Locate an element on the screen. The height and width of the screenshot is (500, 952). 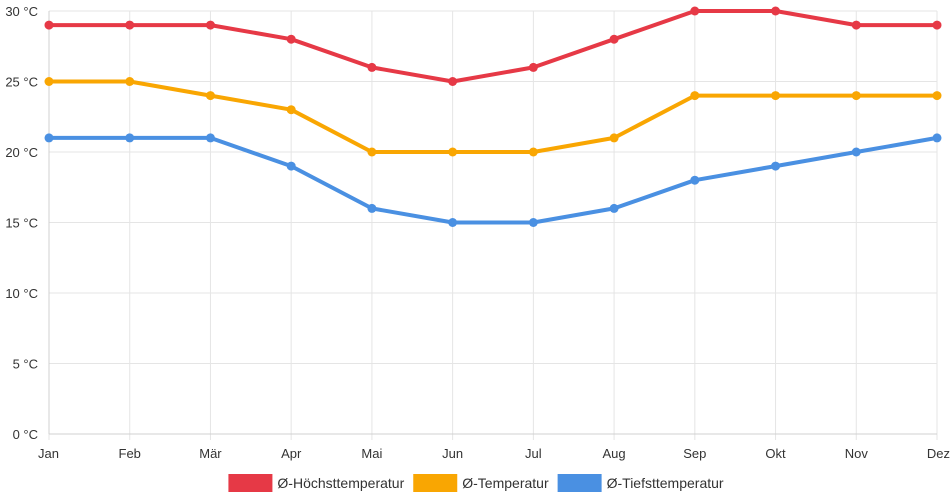
y-tick-label: 15 °C is located at coordinates (21, 223).